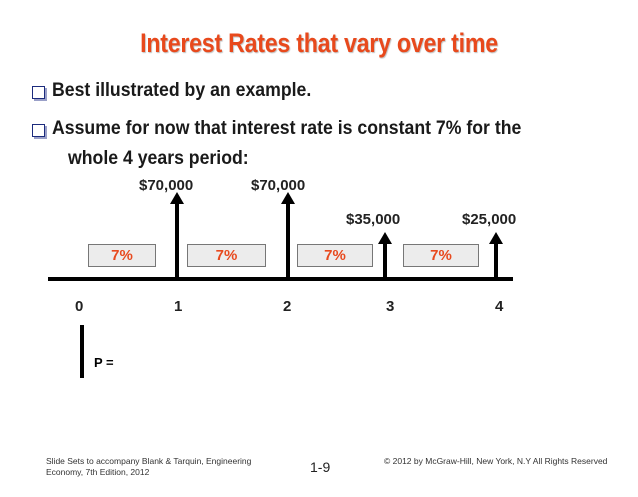 The width and height of the screenshot is (638, 497). I want to click on bullet-text-2-continuation: whole 4 years period:, so click(158, 158).